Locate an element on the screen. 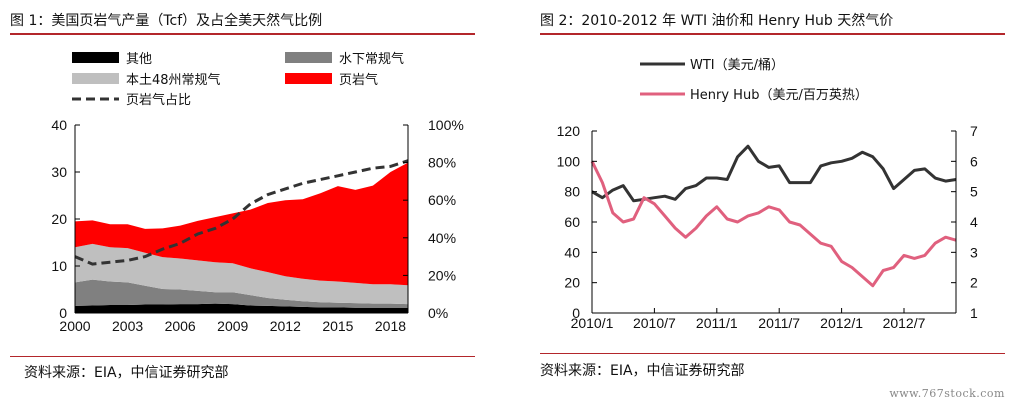 Image resolution: width=1015 pixels, height=406 pixels. y2-tick-label: 40% is located at coordinates (442, 238).